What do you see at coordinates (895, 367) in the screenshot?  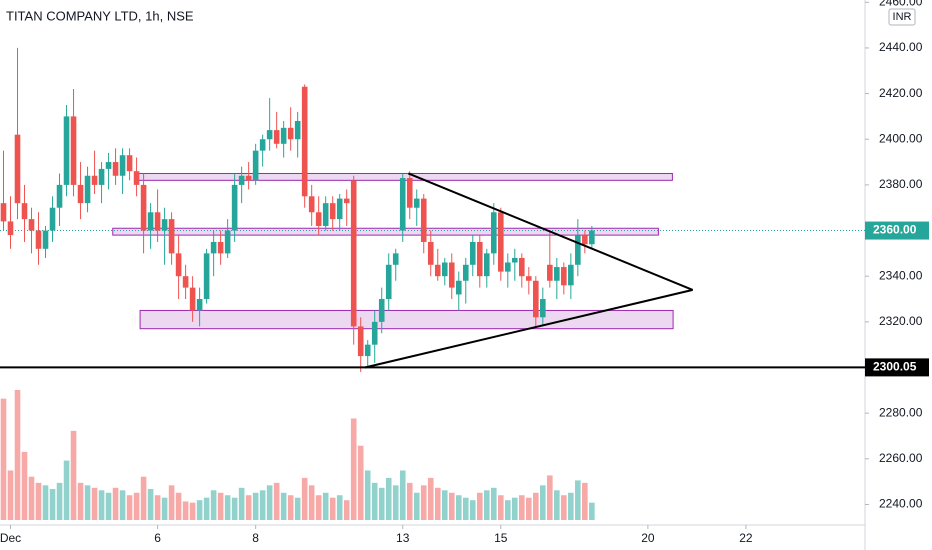 I see `support-price-label: 2300.05` at bounding box center [895, 367].